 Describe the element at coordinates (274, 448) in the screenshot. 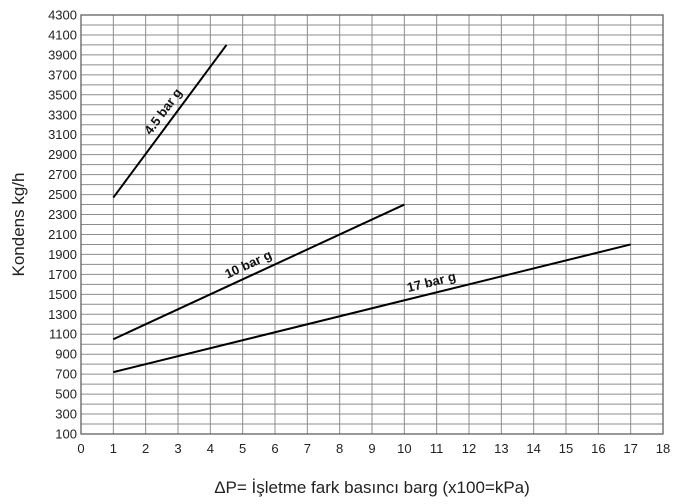

I see `x-tick-label: 6` at that location.